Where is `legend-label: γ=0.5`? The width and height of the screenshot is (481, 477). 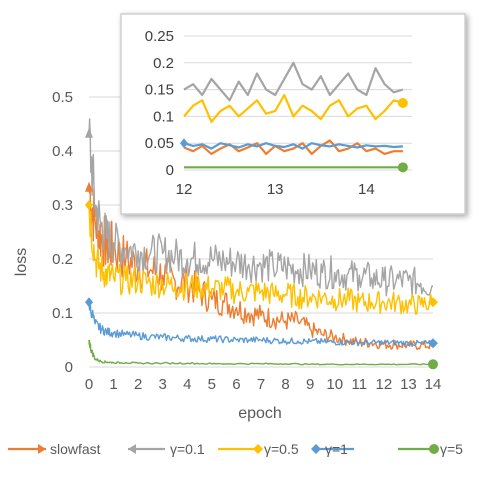 legend-label: γ=0.5 is located at coordinates (281, 449).